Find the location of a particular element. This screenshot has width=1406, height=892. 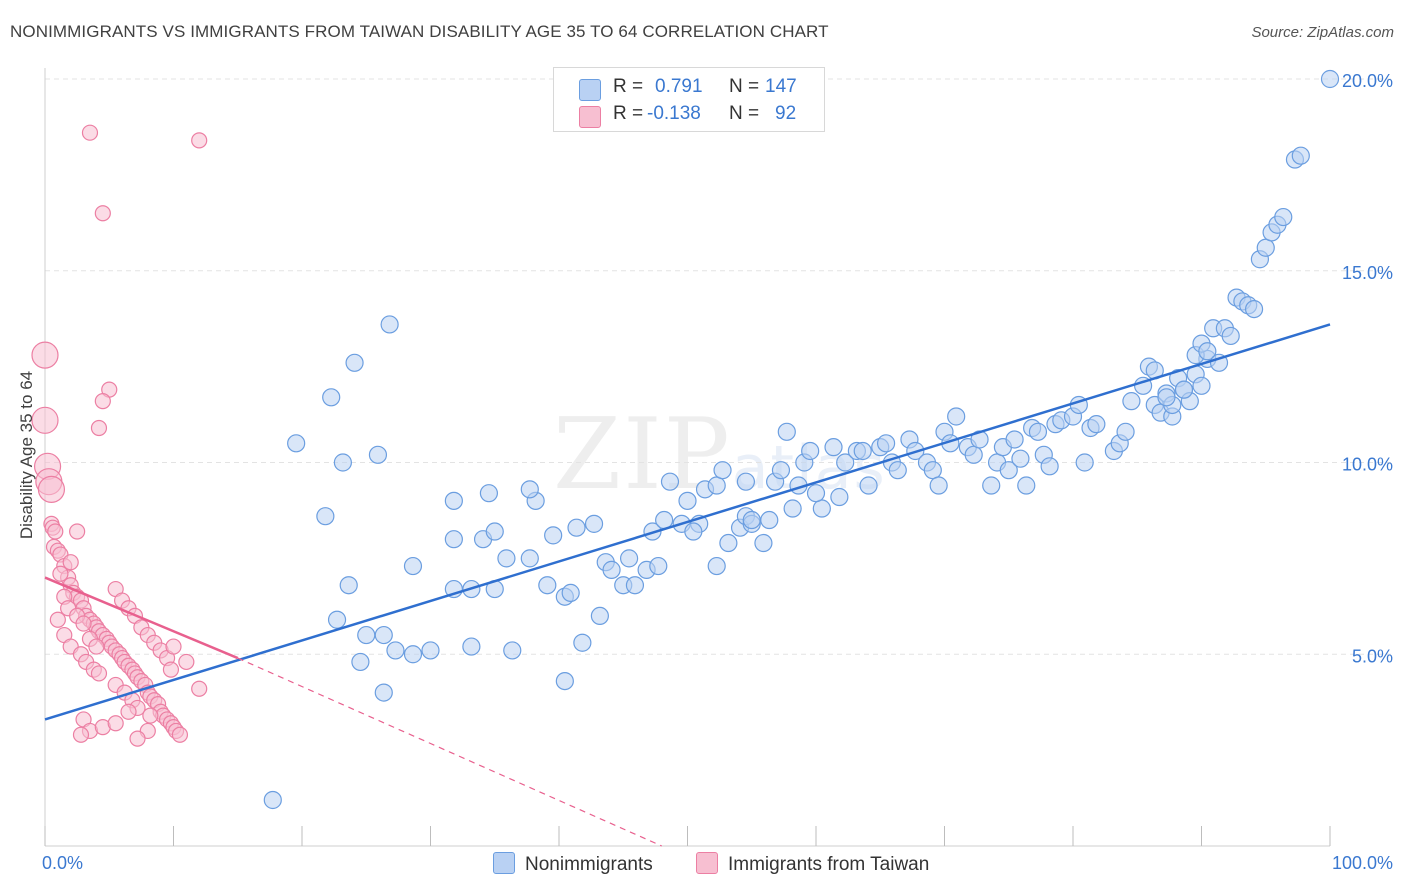

legend-r-label: R = is located at coordinates (628, 113).